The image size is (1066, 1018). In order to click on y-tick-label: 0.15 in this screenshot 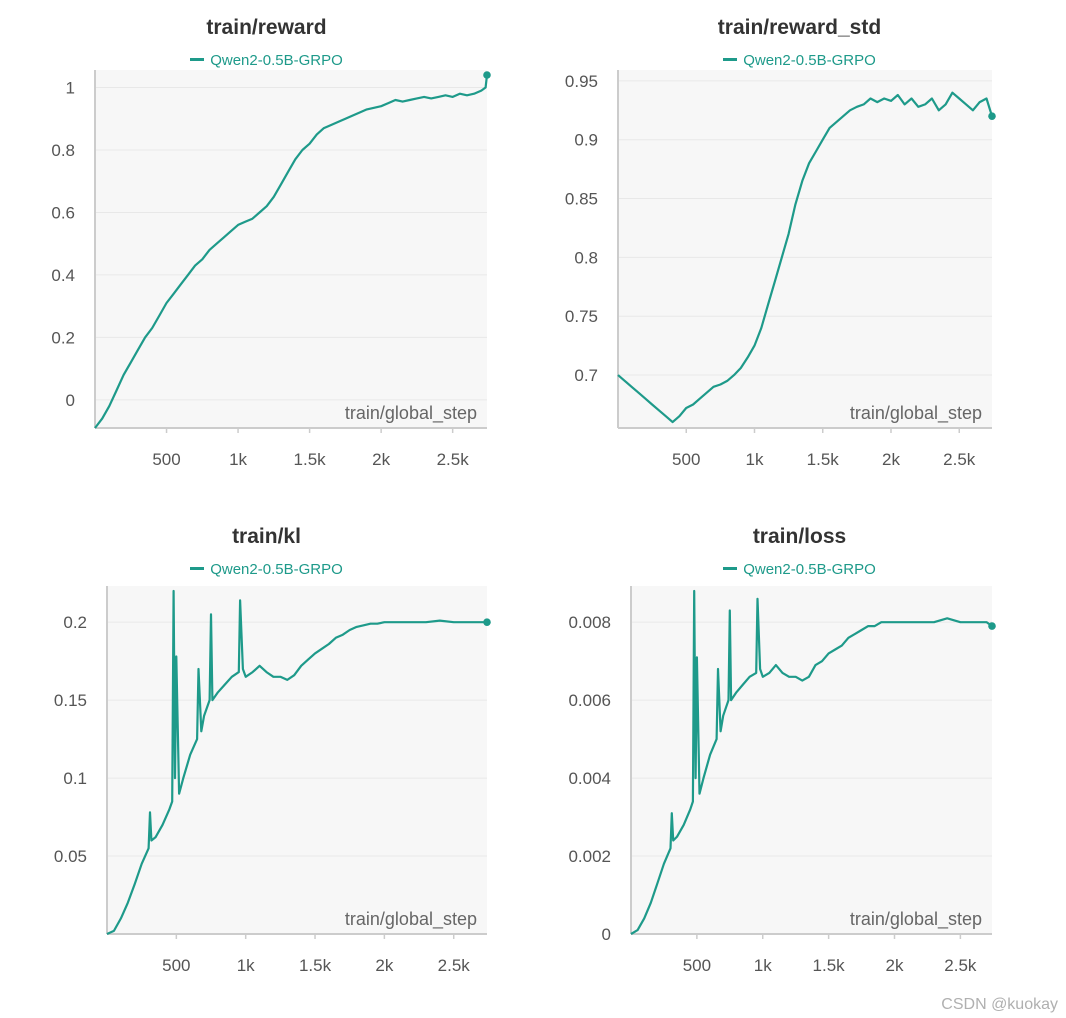, I will do `click(70, 700)`.